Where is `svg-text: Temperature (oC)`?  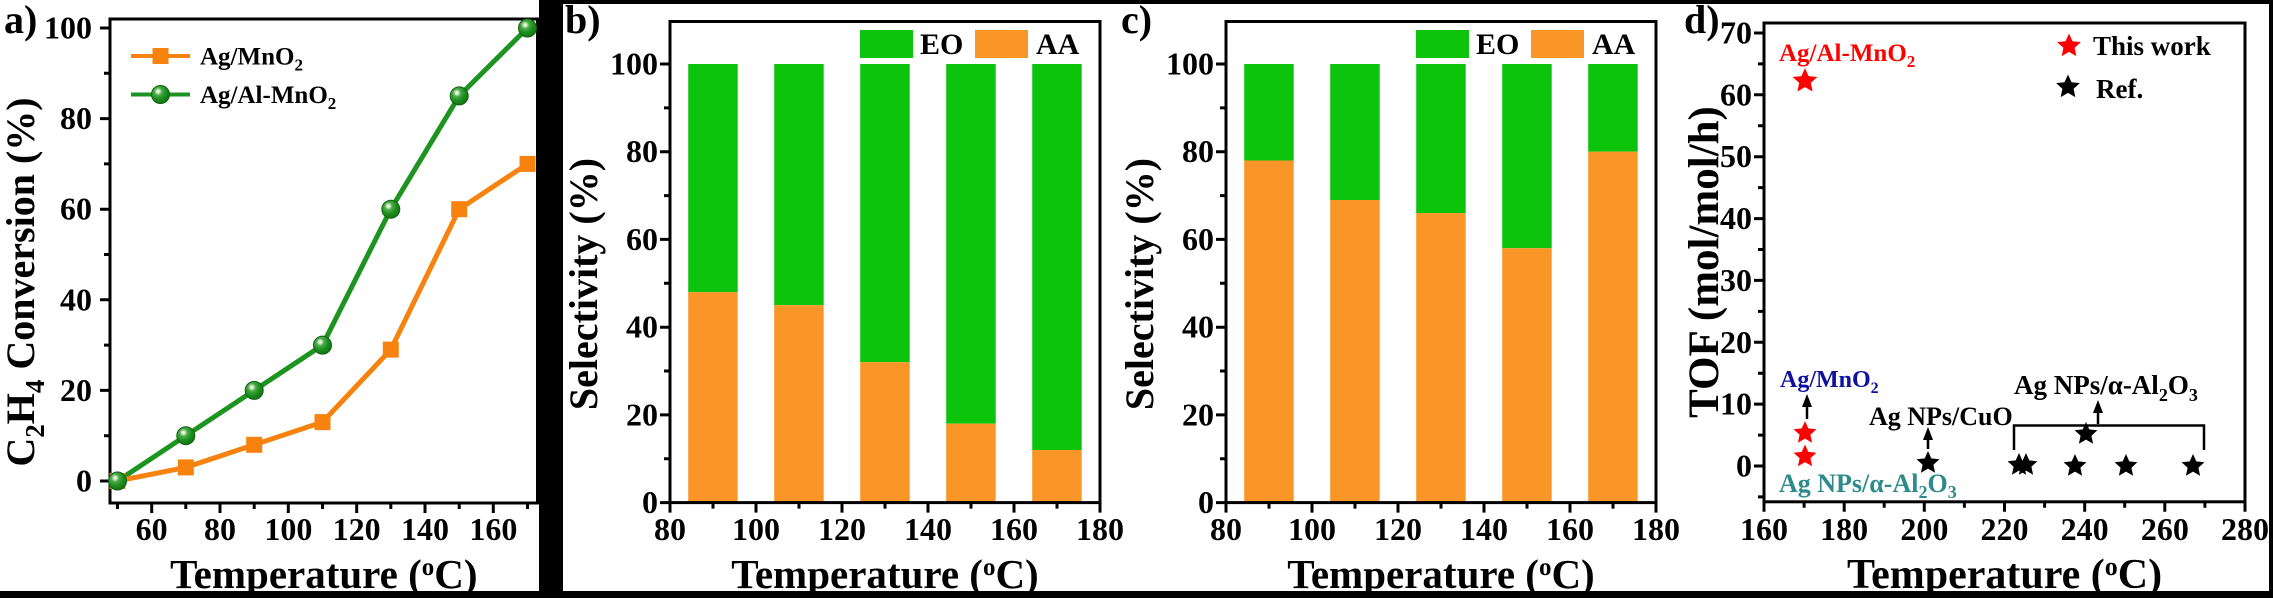 svg-text: Temperature (oC) is located at coordinates (323, 574).